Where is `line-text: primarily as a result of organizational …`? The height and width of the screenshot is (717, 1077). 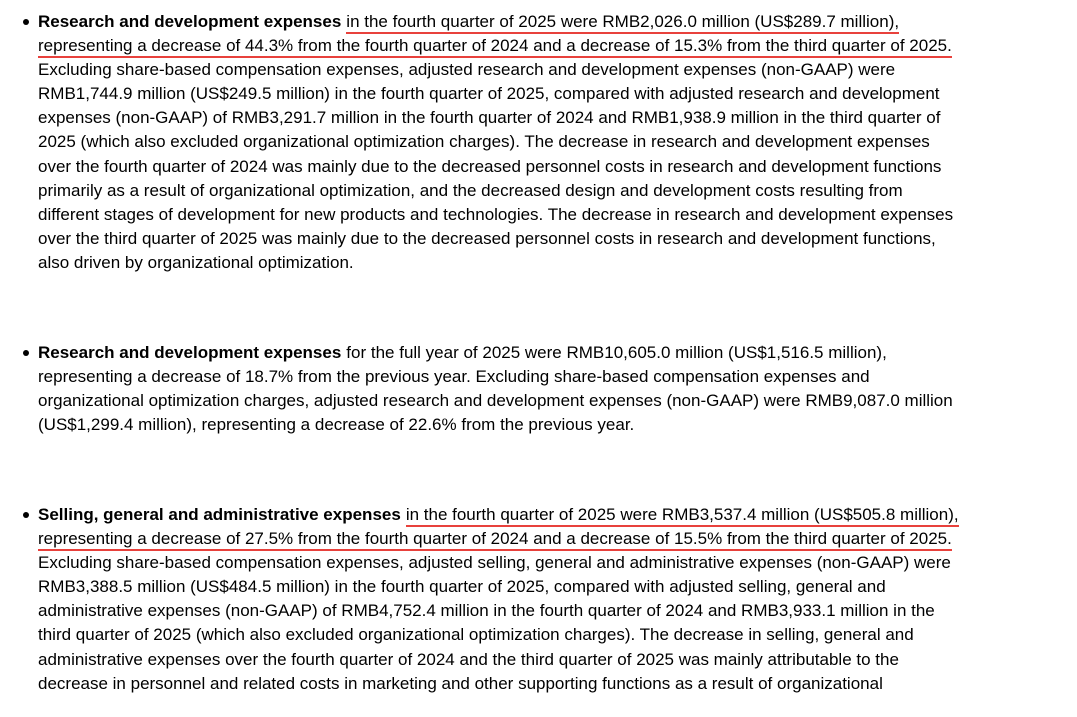 line-text: primarily as a result of organizational … is located at coordinates (470, 190).